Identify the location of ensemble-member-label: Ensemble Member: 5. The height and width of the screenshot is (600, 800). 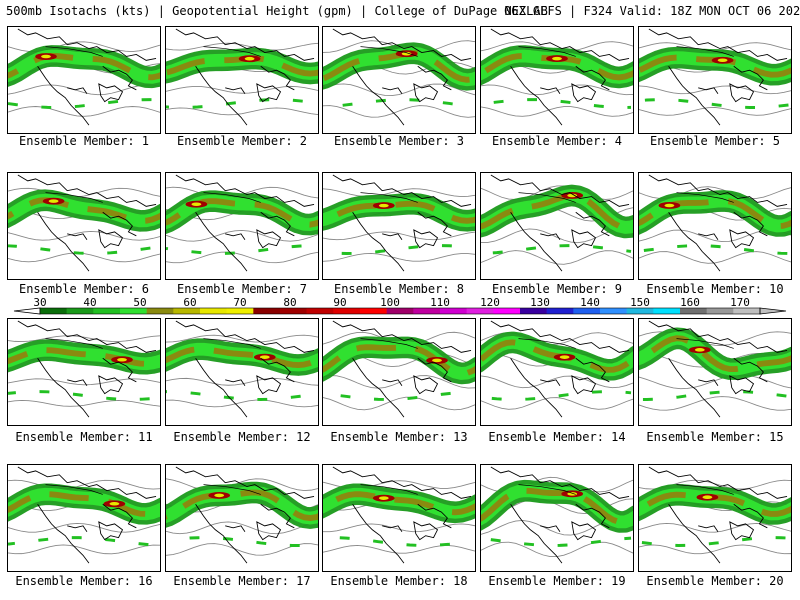
(715, 141).